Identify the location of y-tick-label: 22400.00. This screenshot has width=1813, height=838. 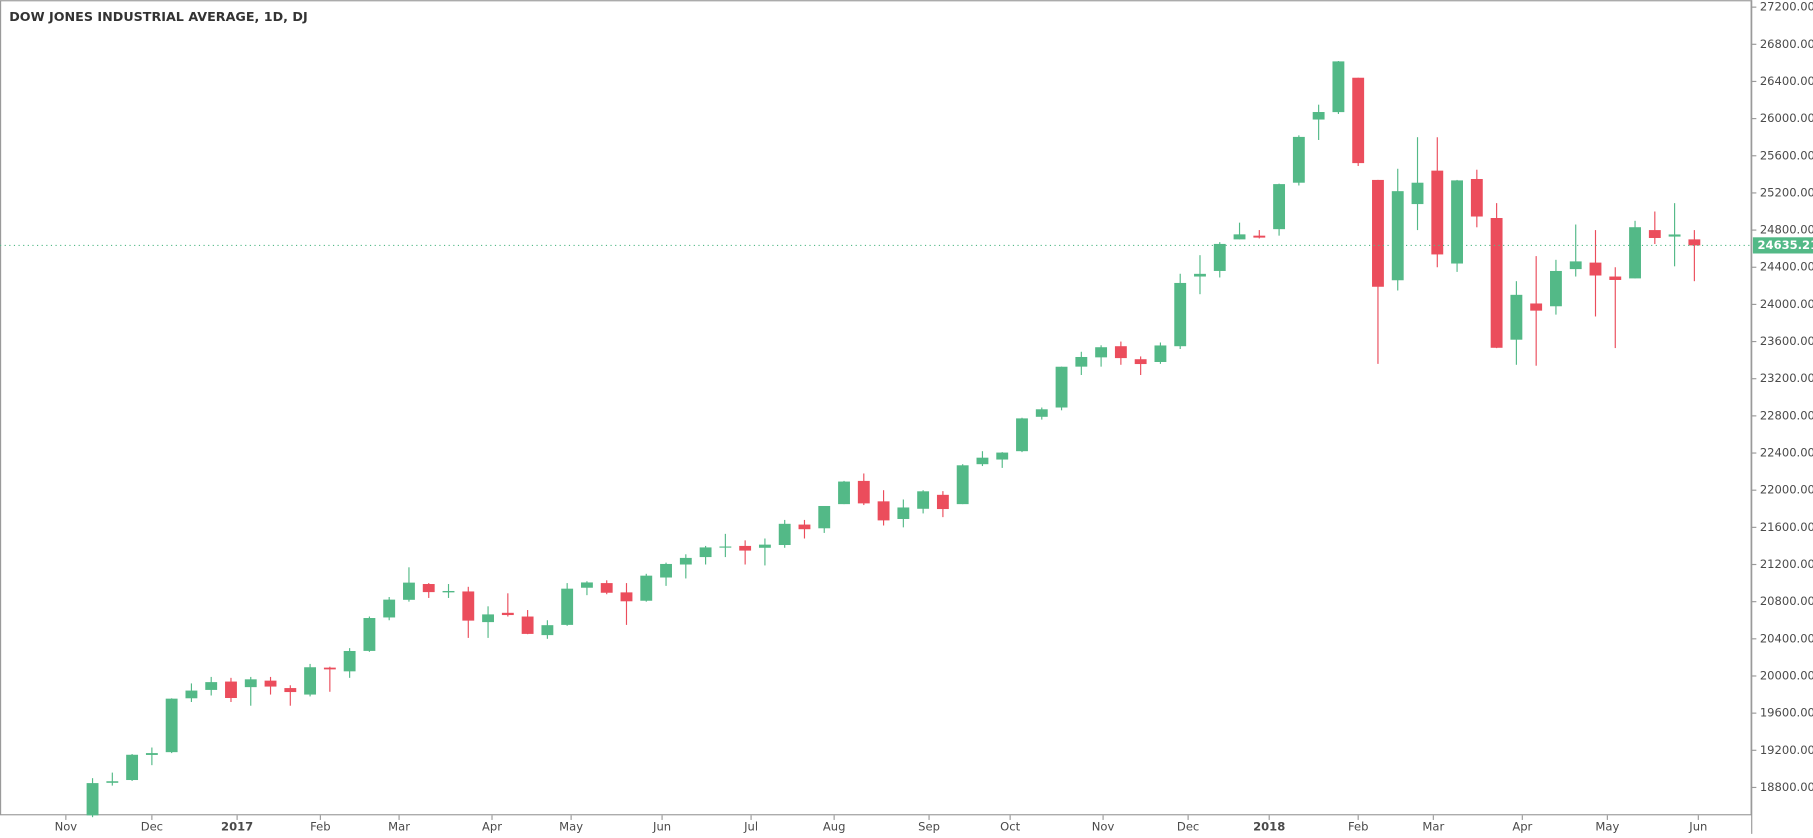
(1786, 453).